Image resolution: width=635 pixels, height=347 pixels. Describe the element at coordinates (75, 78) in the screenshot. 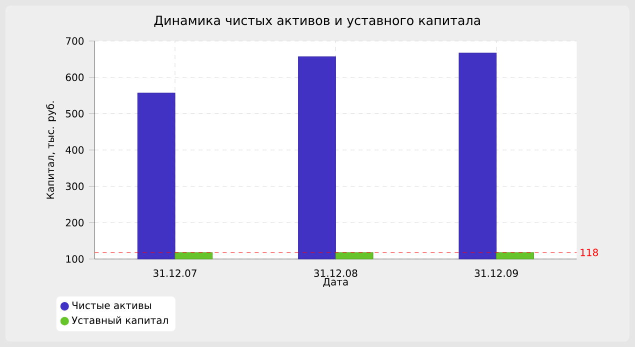

I see `y-tick-label: 600` at that location.